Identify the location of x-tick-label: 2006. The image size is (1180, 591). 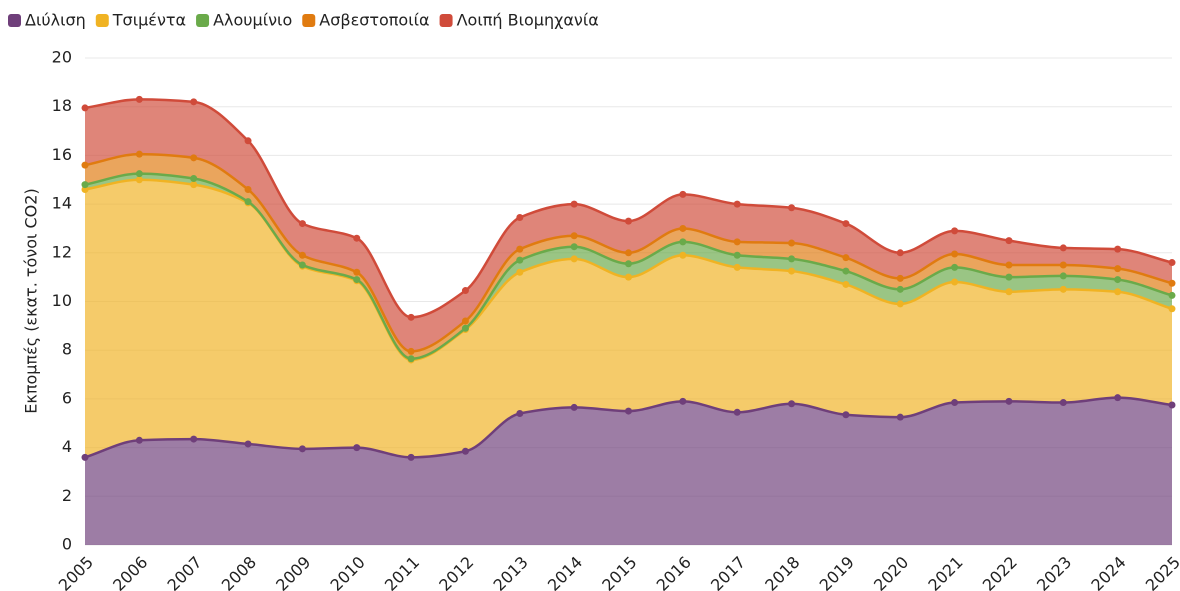
(130, 572).